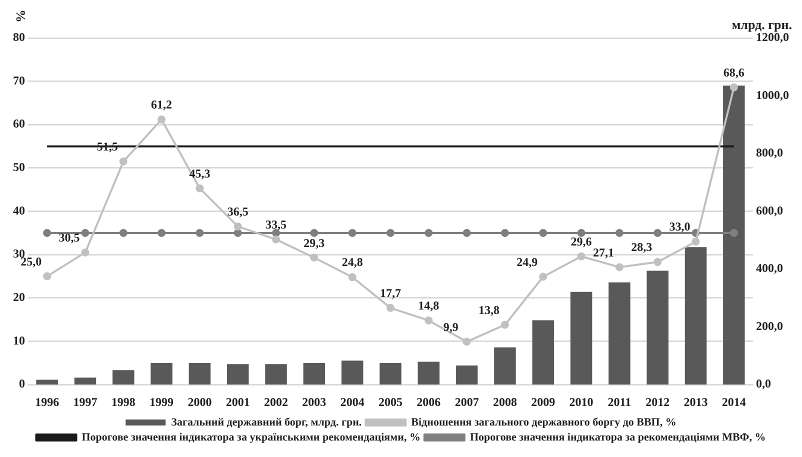  What do you see at coordinates (489, 309) in the screenshot?
I see `data-label: 13,8` at bounding box center [489, 309].